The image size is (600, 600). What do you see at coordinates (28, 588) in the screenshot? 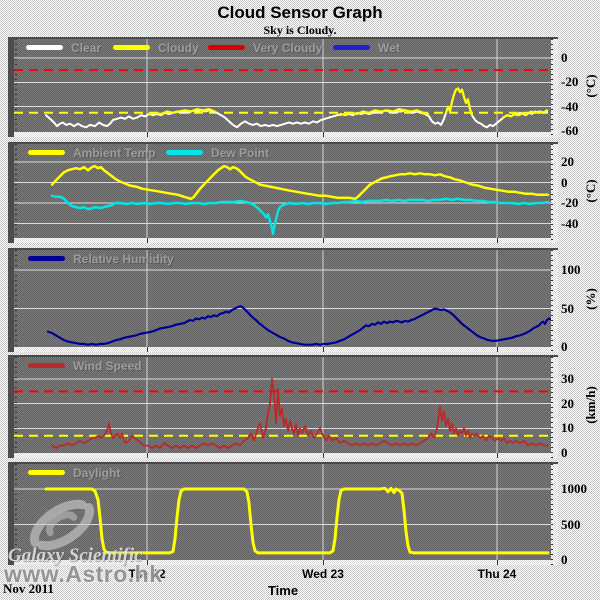
I see `watermark-date: Nov 2011` at bounding box center [28, 588].